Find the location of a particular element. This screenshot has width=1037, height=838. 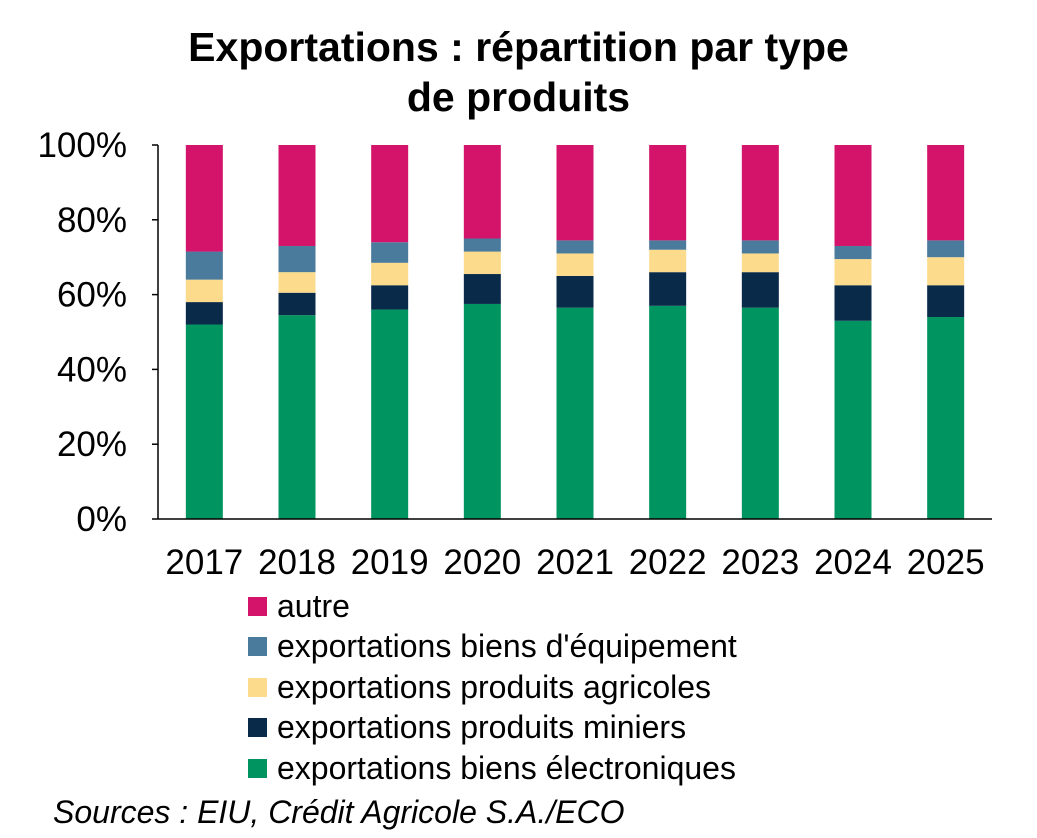

y-tick-label: 20% is located at coordinates (92, 444).